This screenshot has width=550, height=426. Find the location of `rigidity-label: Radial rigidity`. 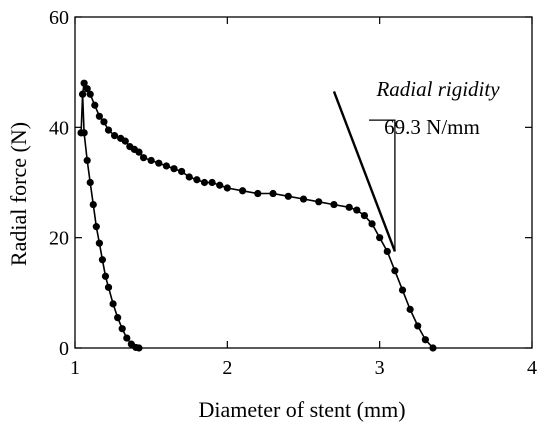

rigidity-label: Radial rigidity is located at coordinates (437, 89).